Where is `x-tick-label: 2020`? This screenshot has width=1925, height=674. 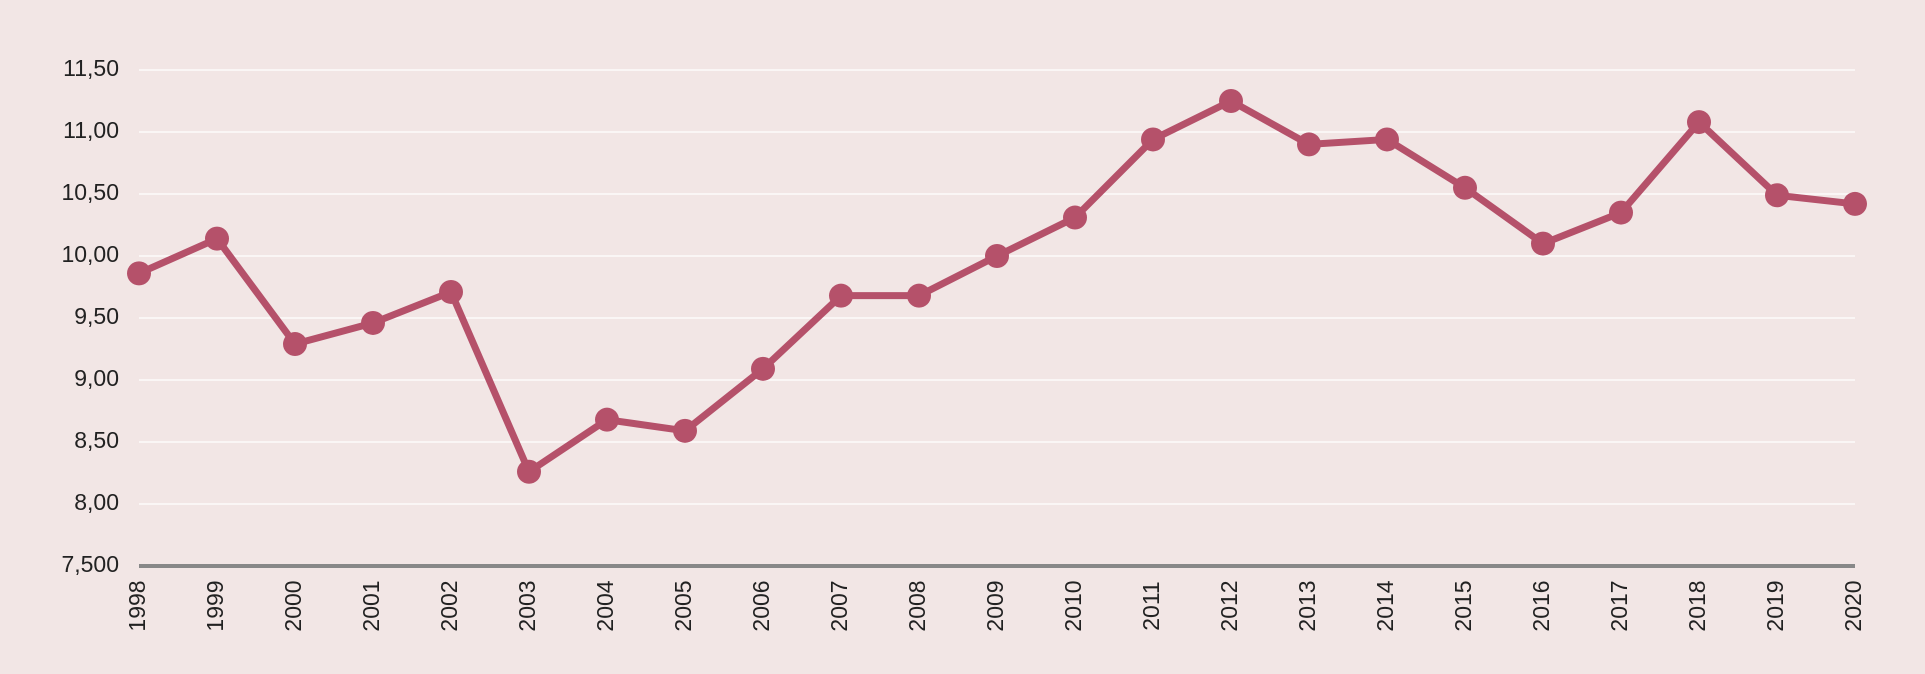 x-tick-label: 2020 is located at coordinates (1853, 605).